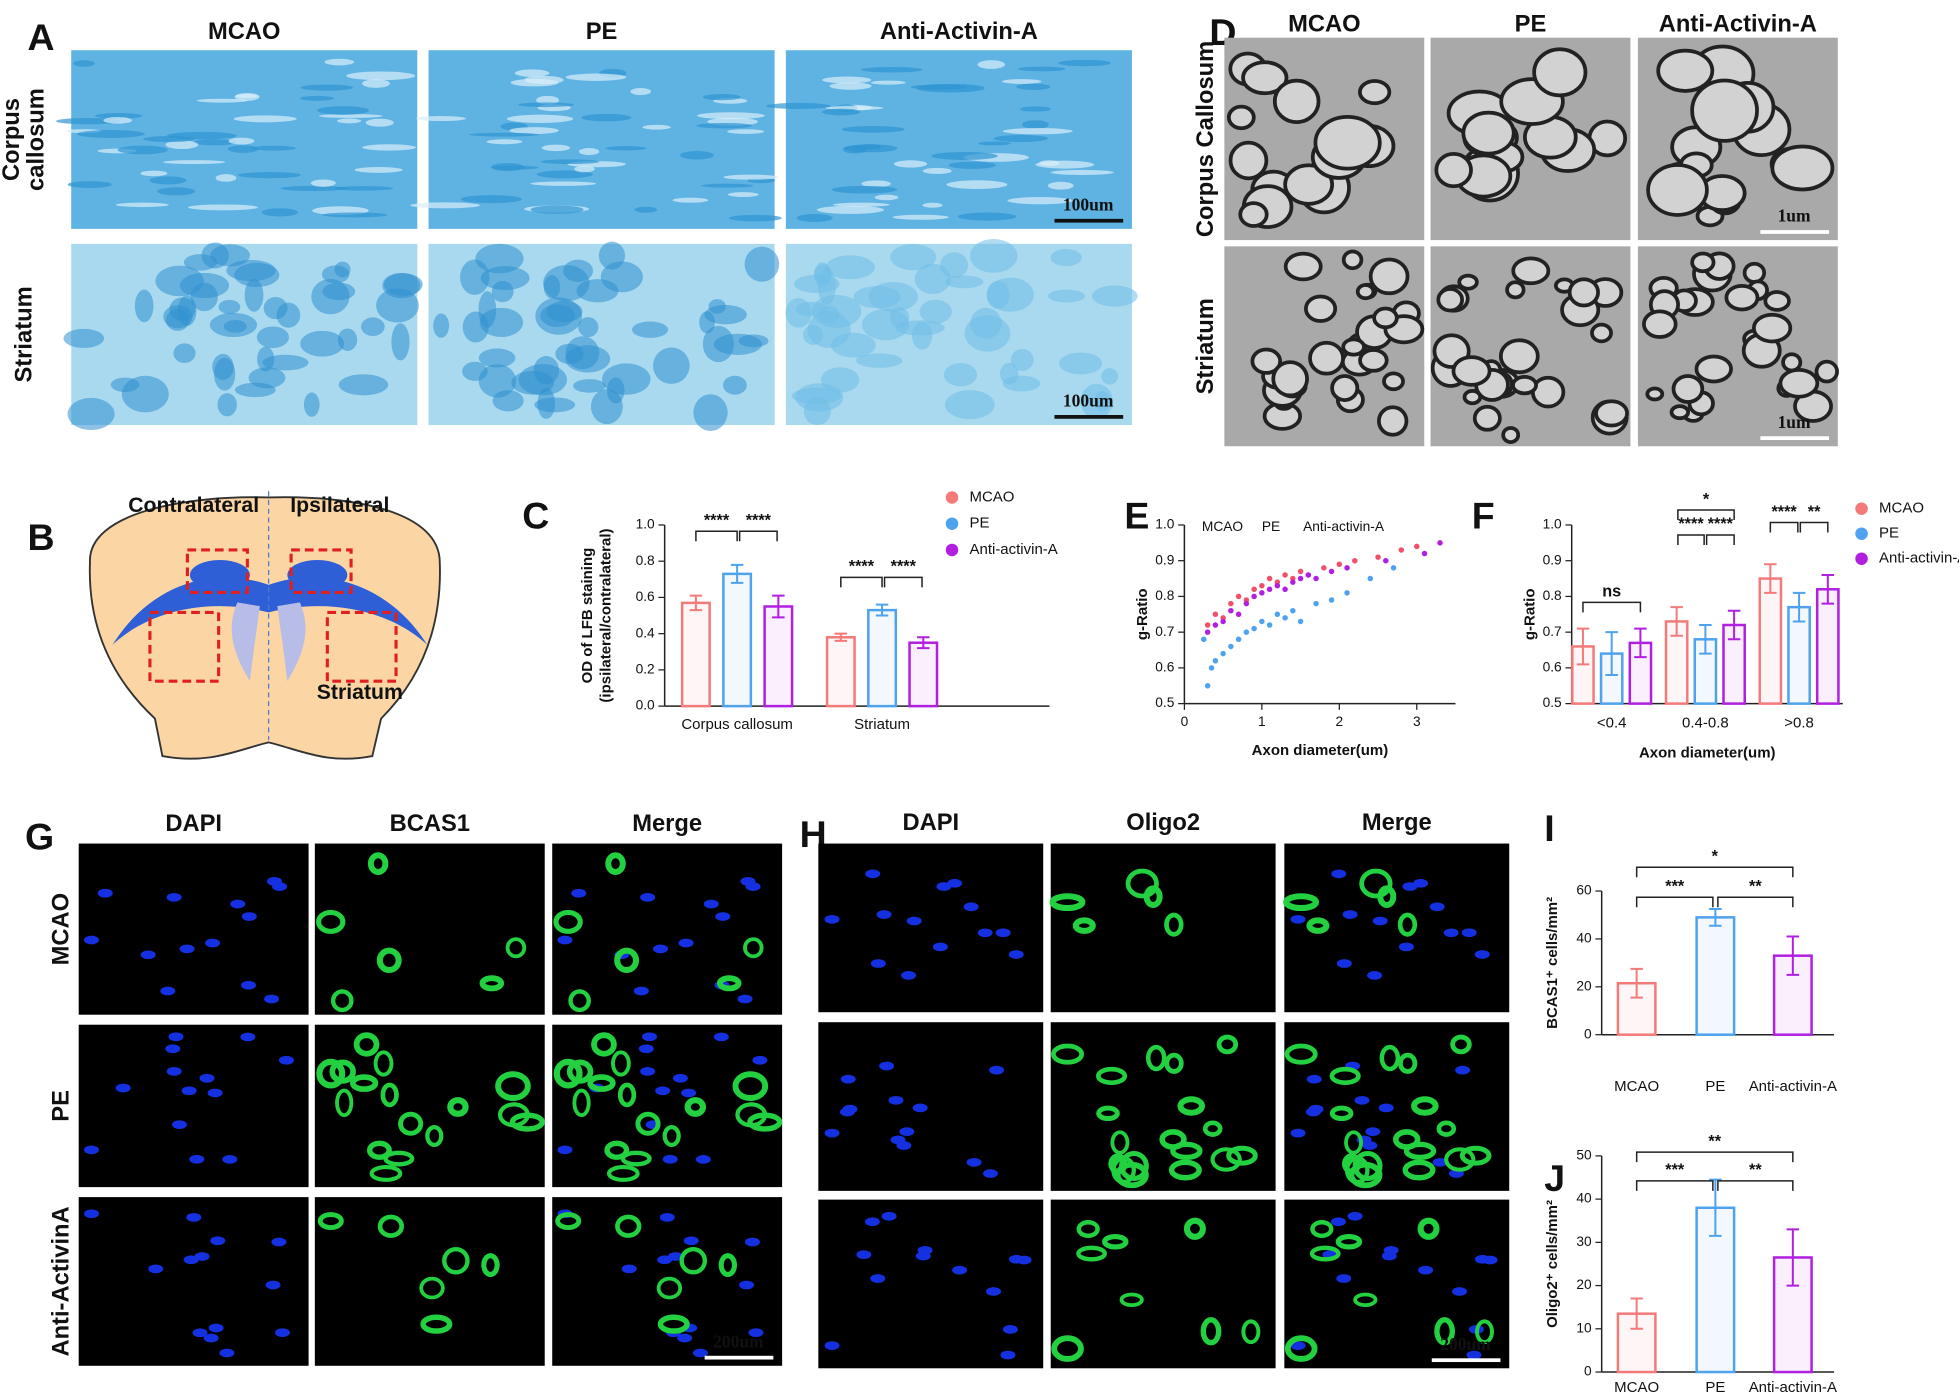 The height and width of the screenshot is (1396, 1959). I want to click on region-box, so click(361, 646).